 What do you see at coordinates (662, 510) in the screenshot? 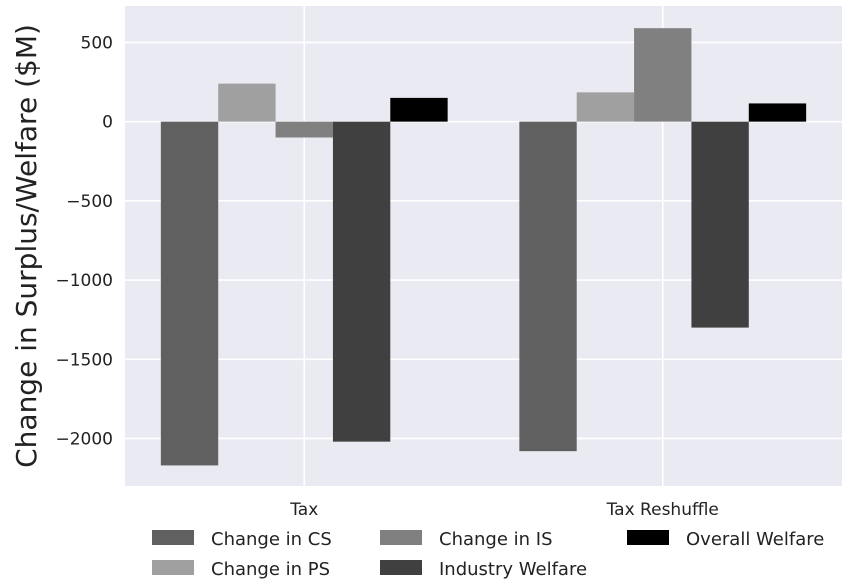
I see `x-tick-label: Tax Reshuffle` at bounding box center [662, 510].